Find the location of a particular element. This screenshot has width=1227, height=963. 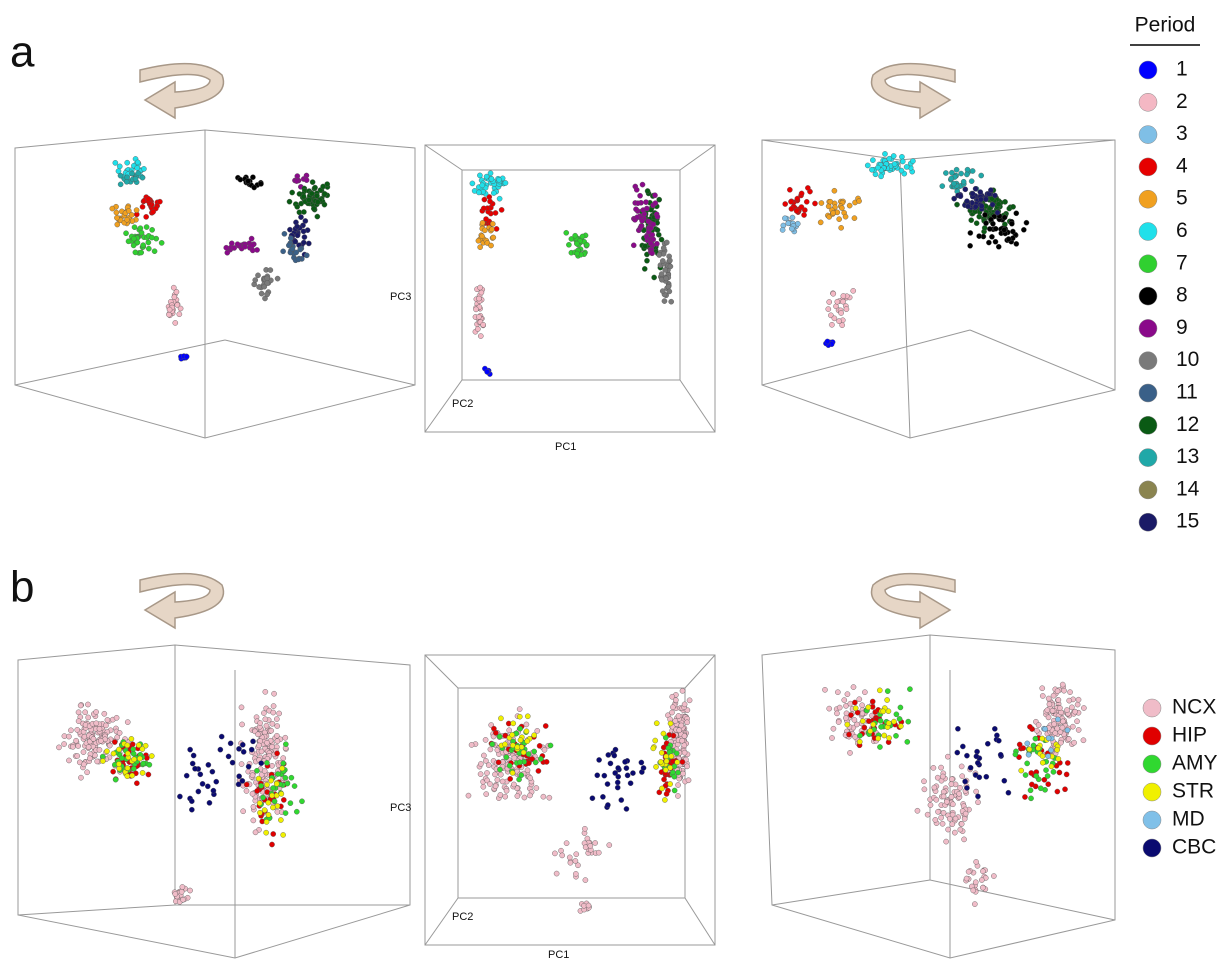

legend-label: NCX is located at coordinates (1194, 707).